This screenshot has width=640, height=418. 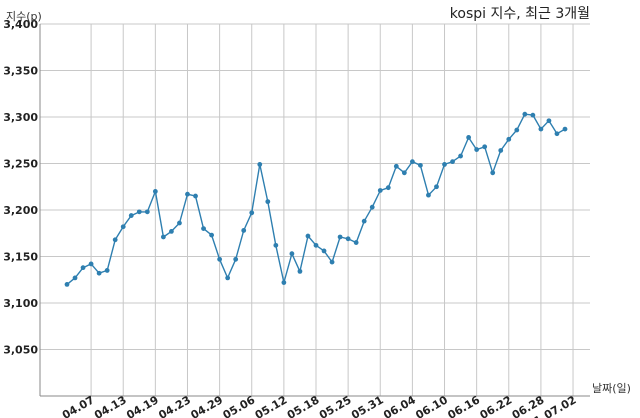 I want to click on x-tick-label: 06.10, so click(x=431, y=405).